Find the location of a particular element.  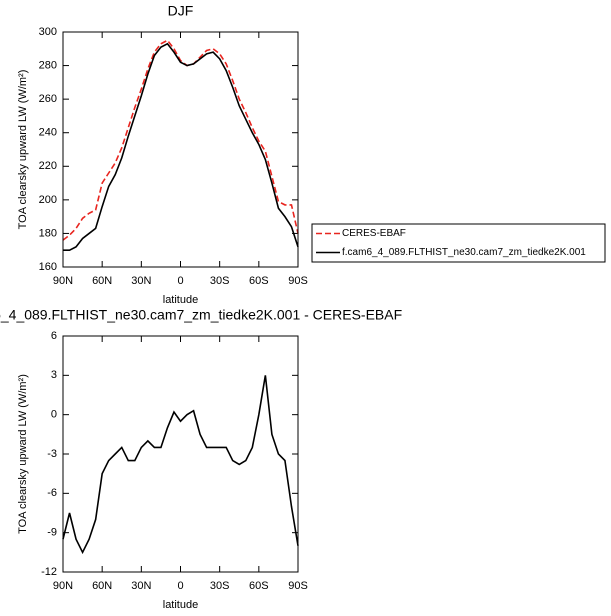

y-tick-label: -6 is located at coordinates (52, 493).